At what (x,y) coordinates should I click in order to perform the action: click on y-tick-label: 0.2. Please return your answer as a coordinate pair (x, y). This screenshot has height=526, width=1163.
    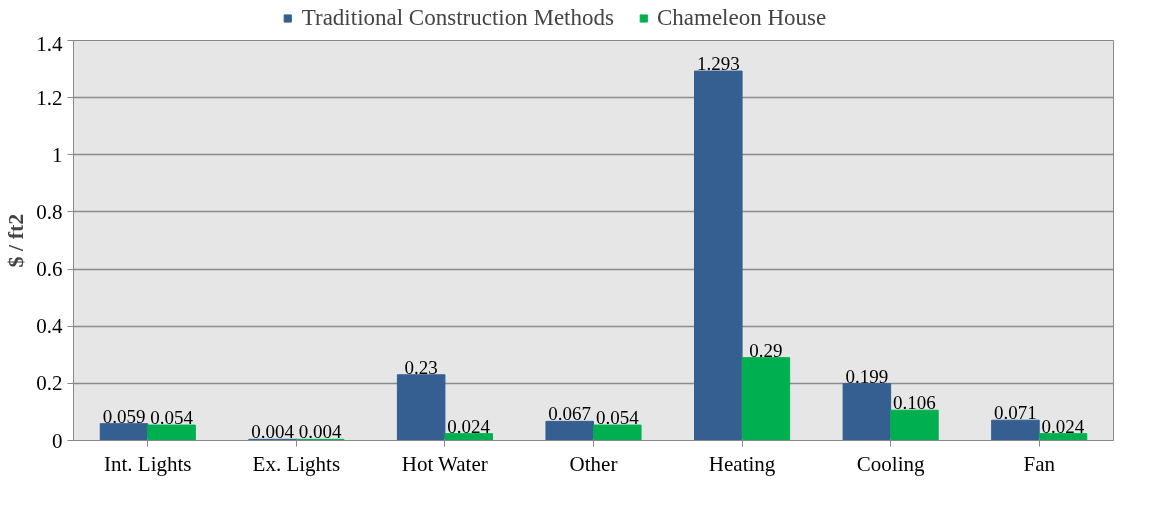
    Looking at the image, I should click on (49, 383).